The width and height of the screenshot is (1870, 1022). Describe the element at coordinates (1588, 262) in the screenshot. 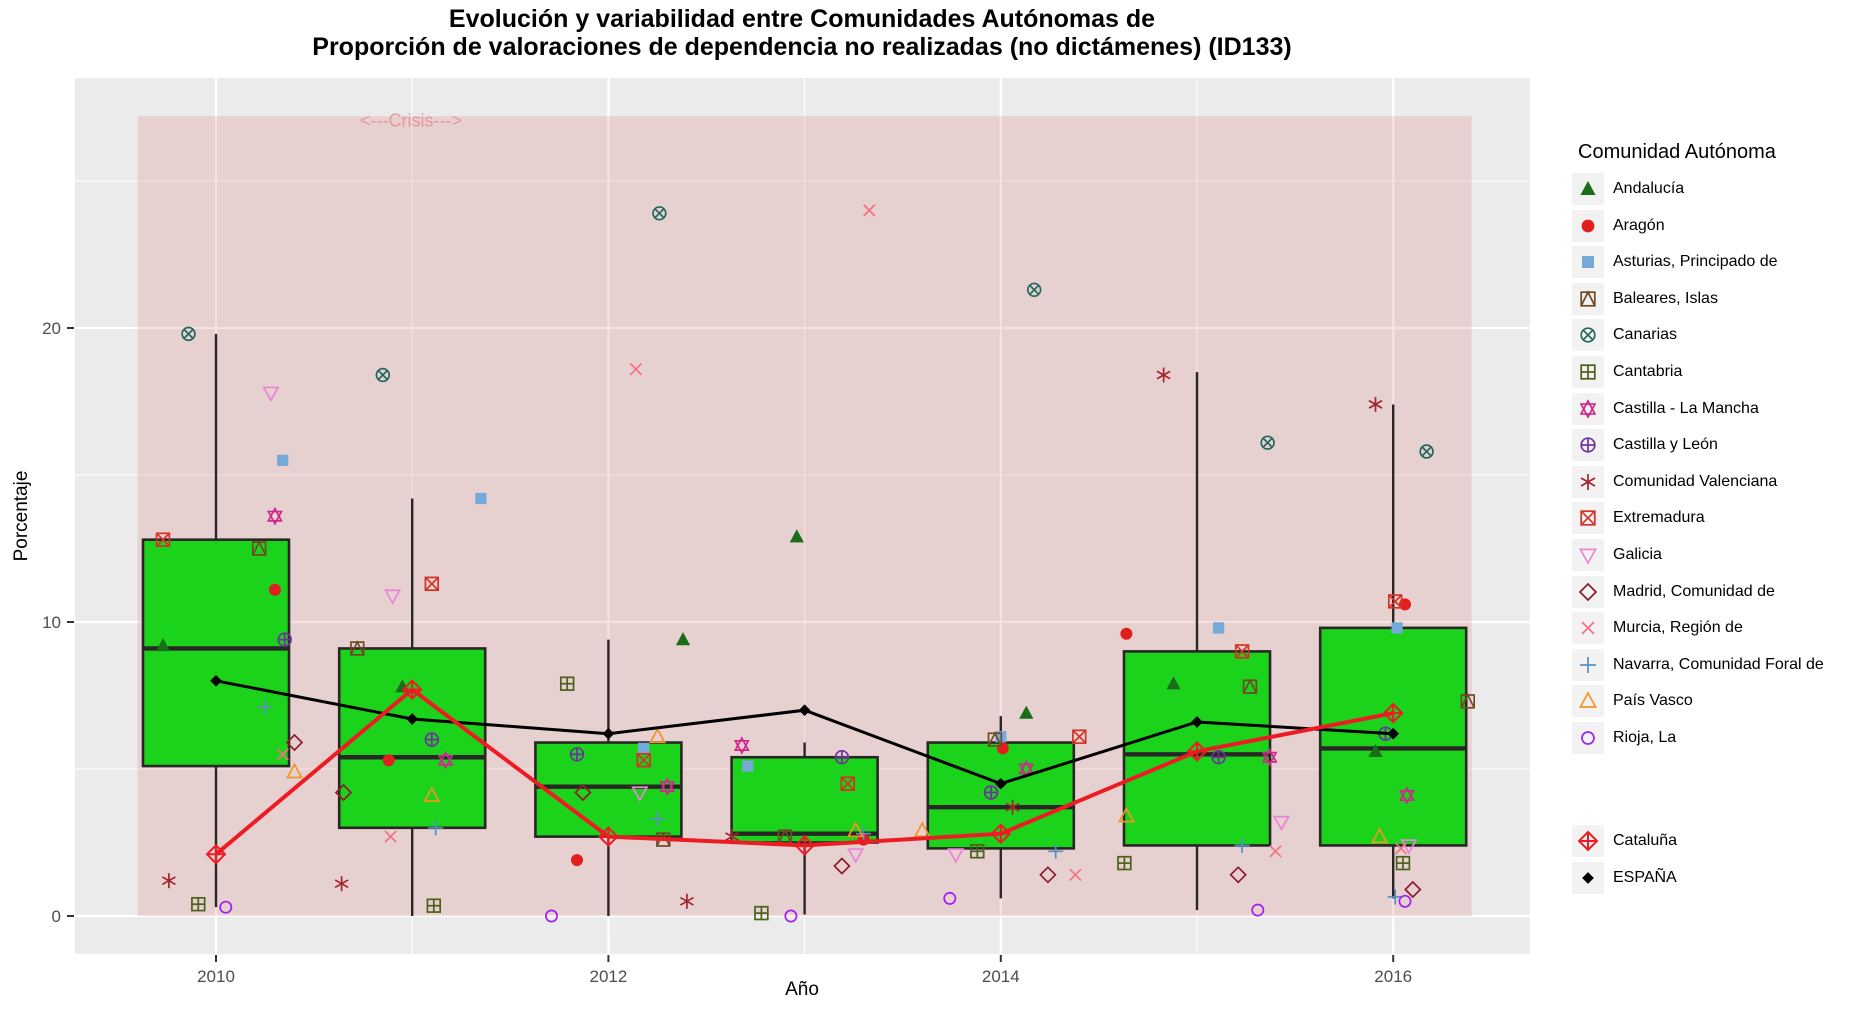

I see `square-filled-icon` at that location.